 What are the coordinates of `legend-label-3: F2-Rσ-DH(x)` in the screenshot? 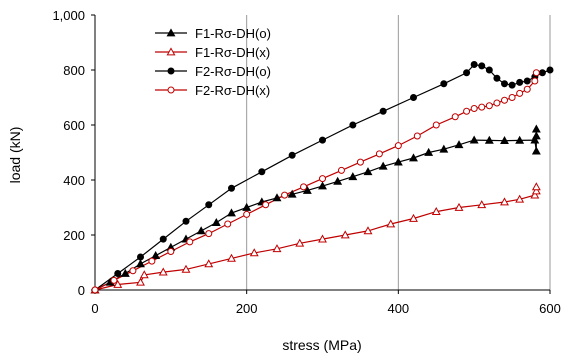 It's located at (232, 90).